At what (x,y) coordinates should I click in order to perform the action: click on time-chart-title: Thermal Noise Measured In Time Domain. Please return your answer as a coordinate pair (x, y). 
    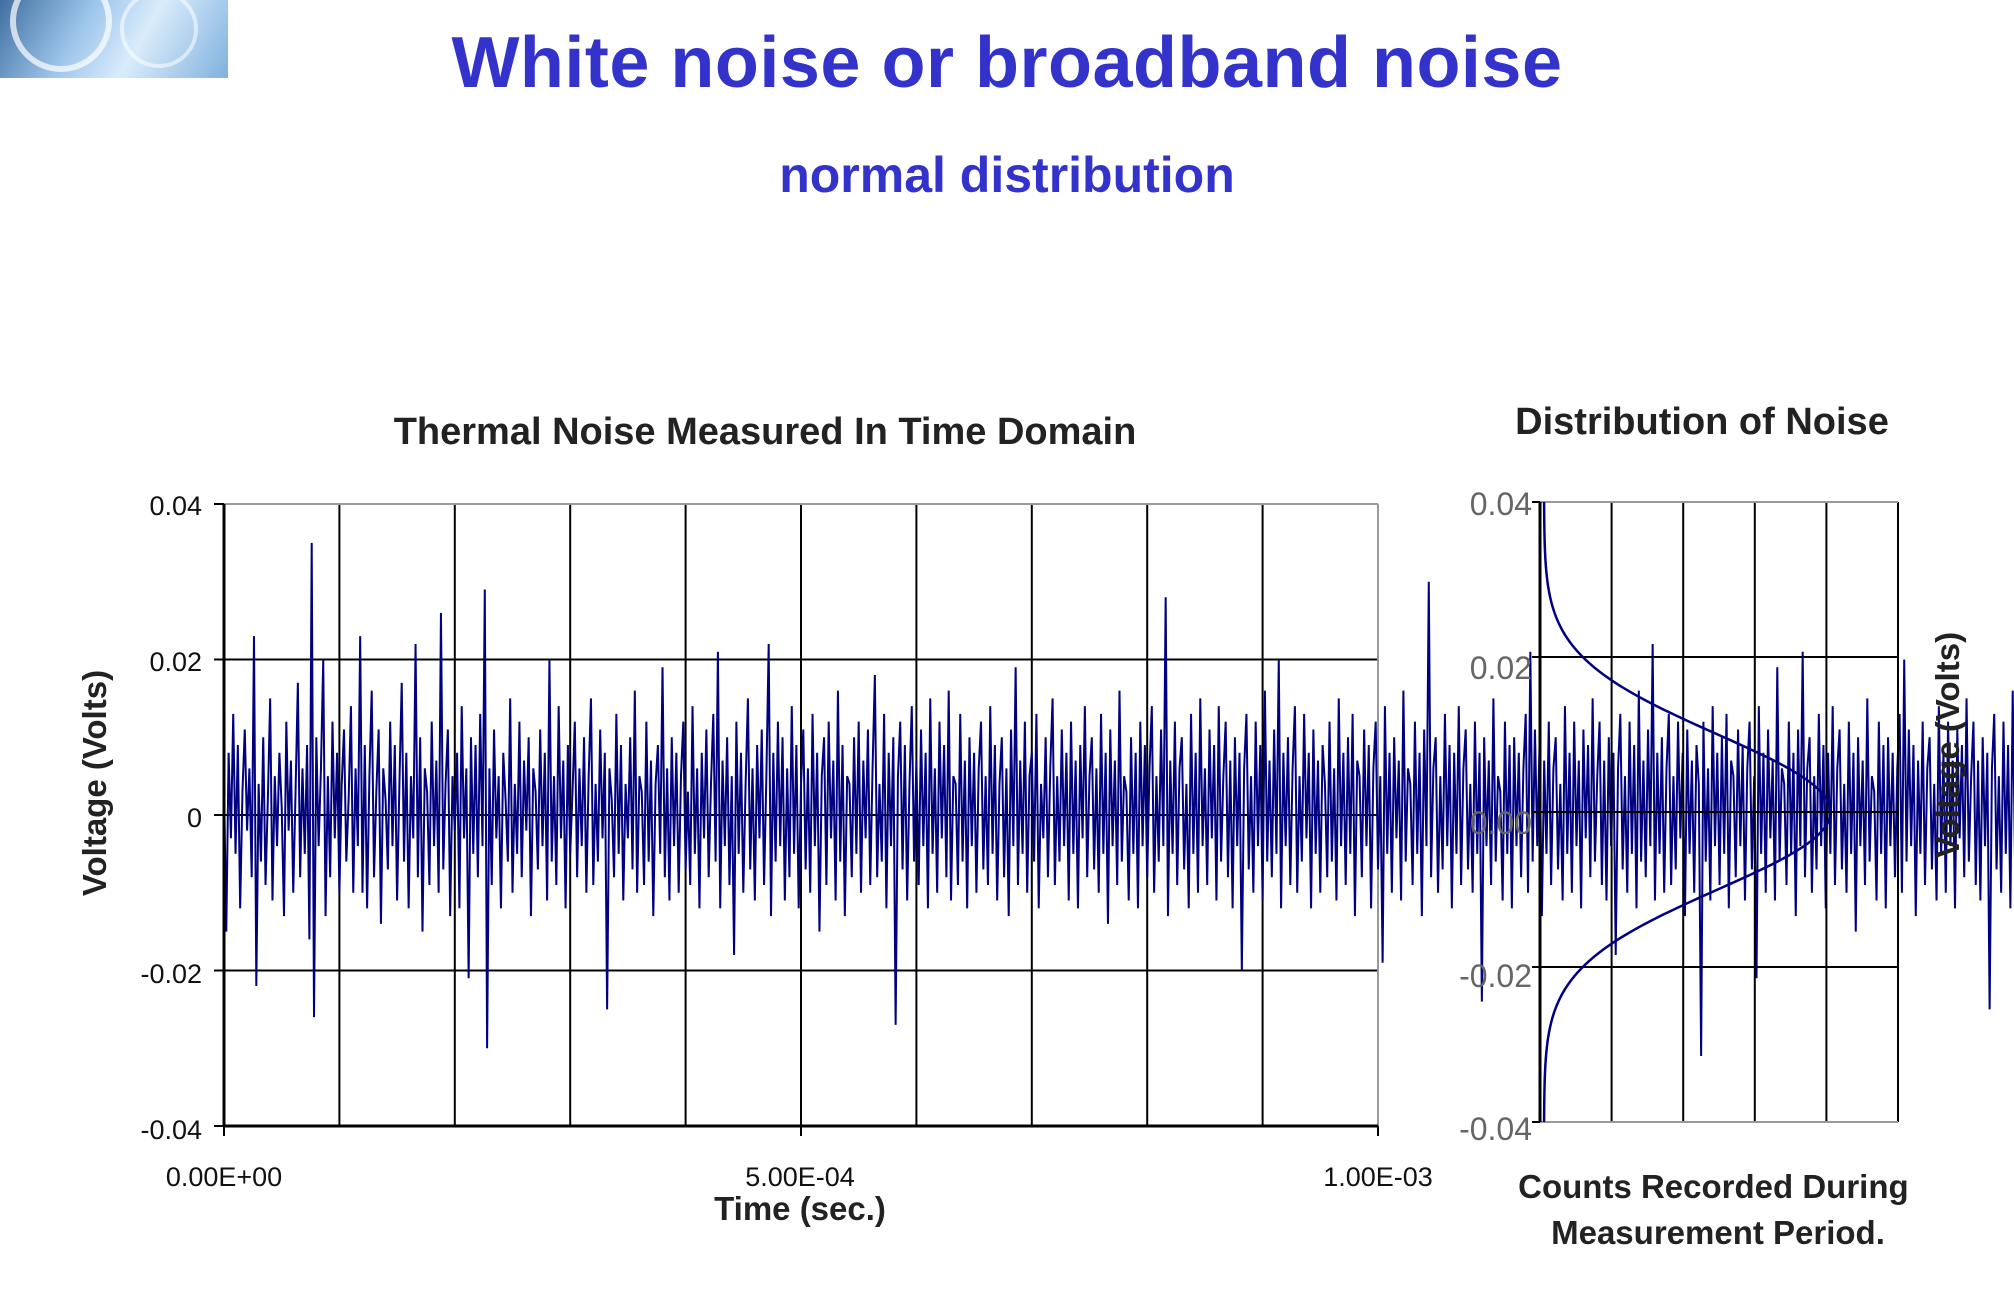
    Looking at the image, I should click on (765, 432).